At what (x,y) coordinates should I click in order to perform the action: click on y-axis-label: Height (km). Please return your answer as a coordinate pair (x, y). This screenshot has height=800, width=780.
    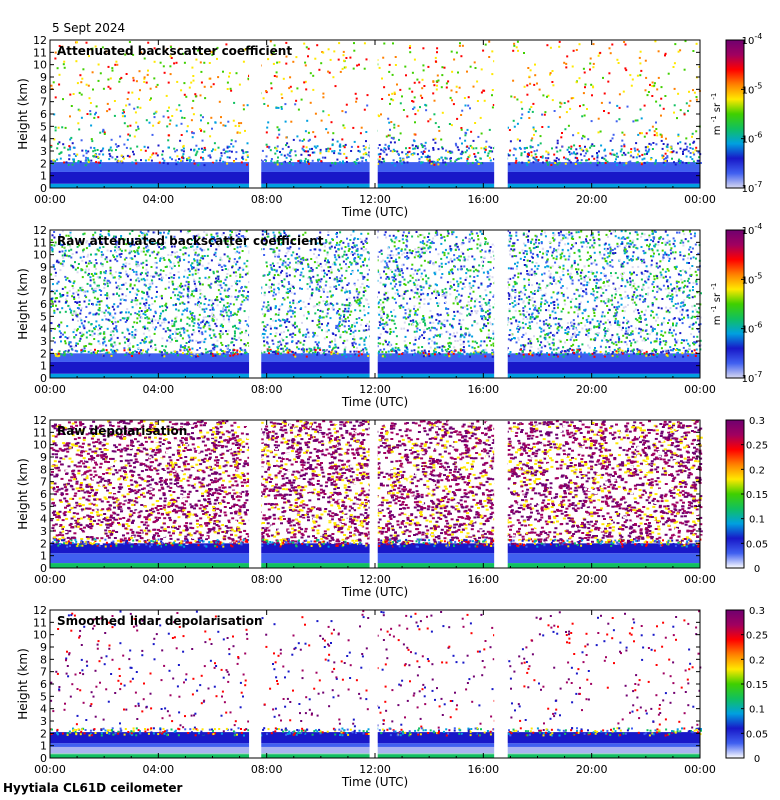
    Looking at the image, I should click on (23, 113).